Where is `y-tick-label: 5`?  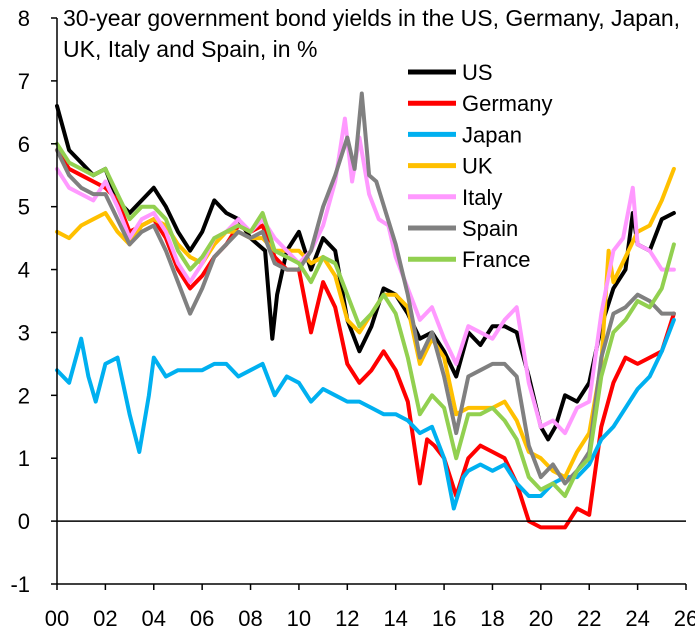
y-tick-label: 5 is located at coordinates (24, 207).